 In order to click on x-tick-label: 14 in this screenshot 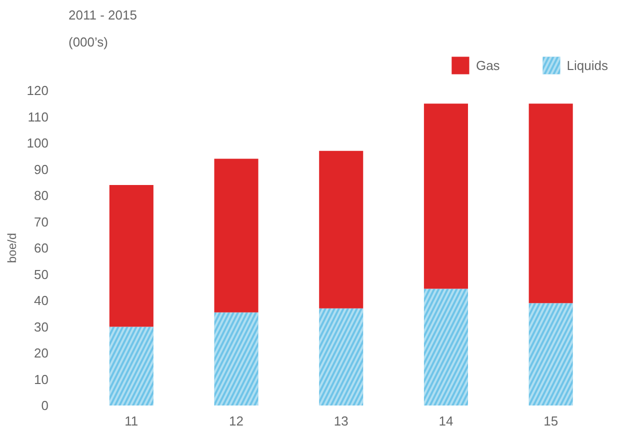, I will do `click(446, 421)`.